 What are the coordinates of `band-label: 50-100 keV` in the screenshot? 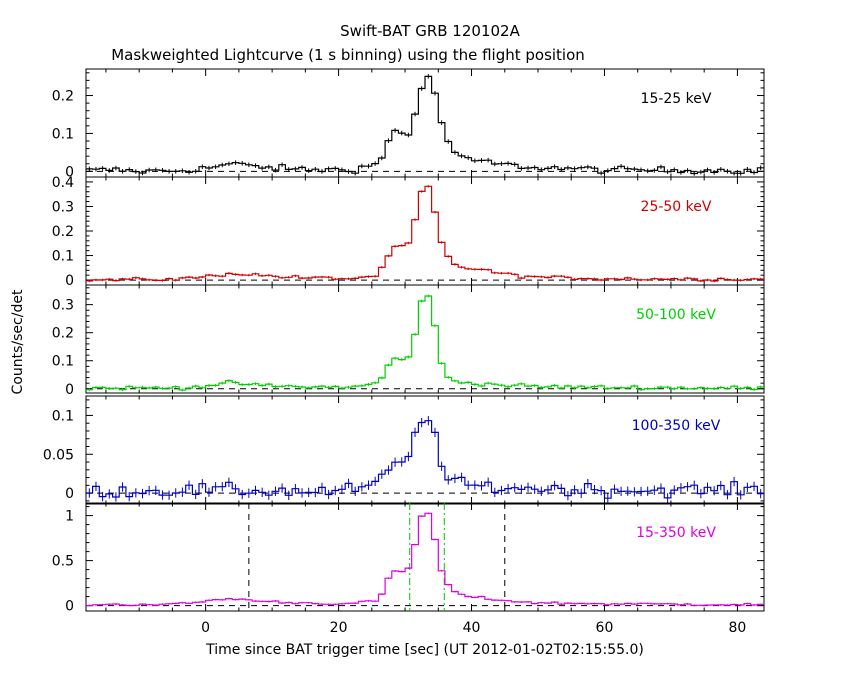 It's located at (676, 315).